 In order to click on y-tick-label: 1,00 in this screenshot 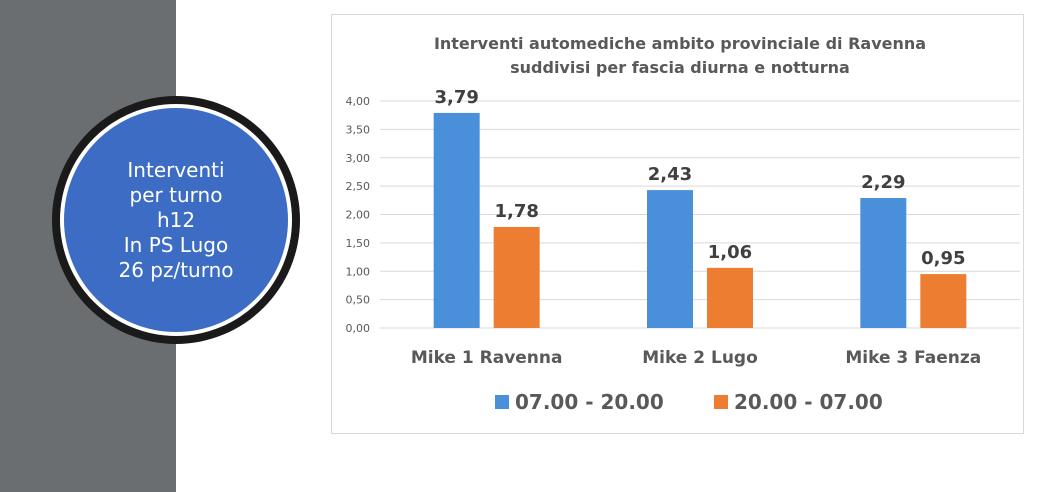, I will do `click(358, 271)`.